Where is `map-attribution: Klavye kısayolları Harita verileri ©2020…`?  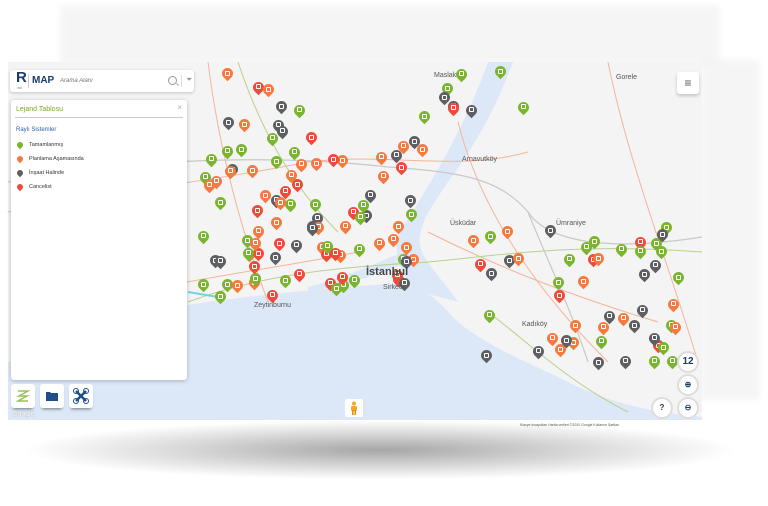
map-attribution: Klavye kısayolları Harita verileri ©2020… is located at coordinates (570, 425).